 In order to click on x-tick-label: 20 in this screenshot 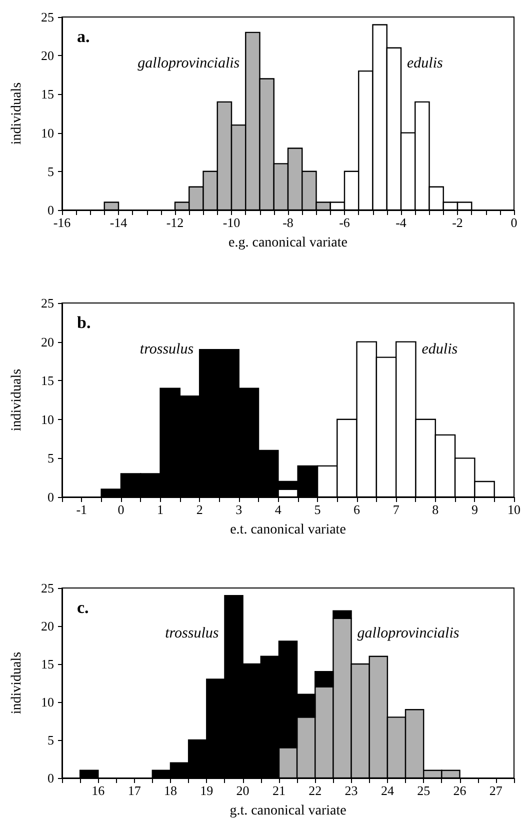, I will do `click(243, 790)`.